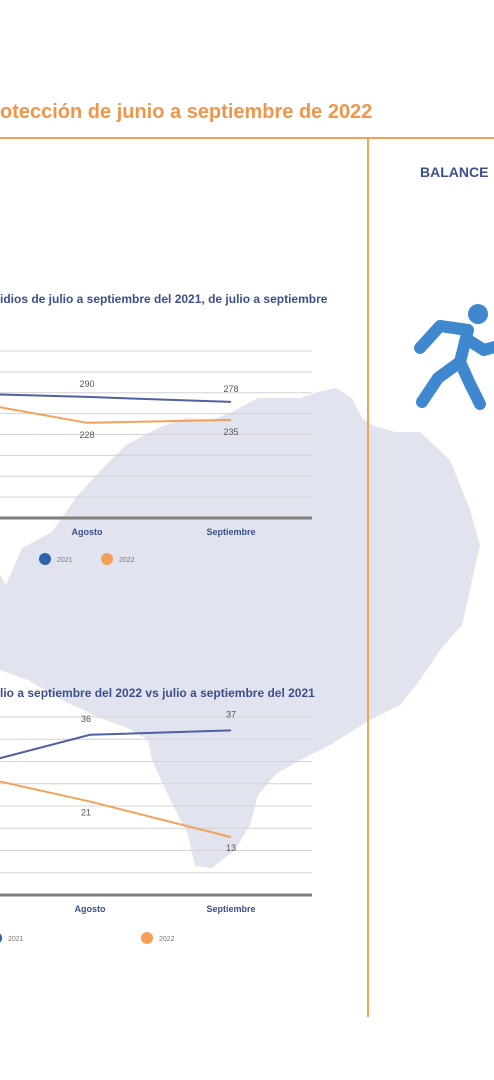  I want to click on data-label: 228, so click(86, 435).